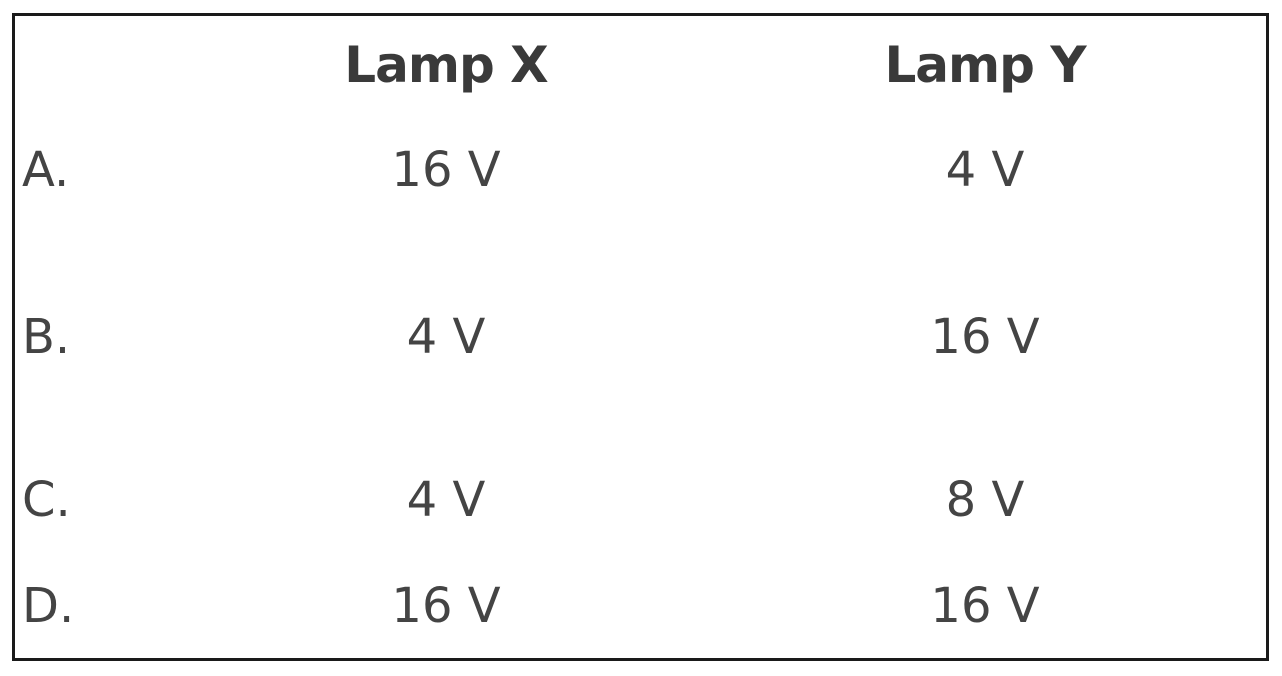  I want to click on option-a-lamp-x: 16 V, so click(446, 170).